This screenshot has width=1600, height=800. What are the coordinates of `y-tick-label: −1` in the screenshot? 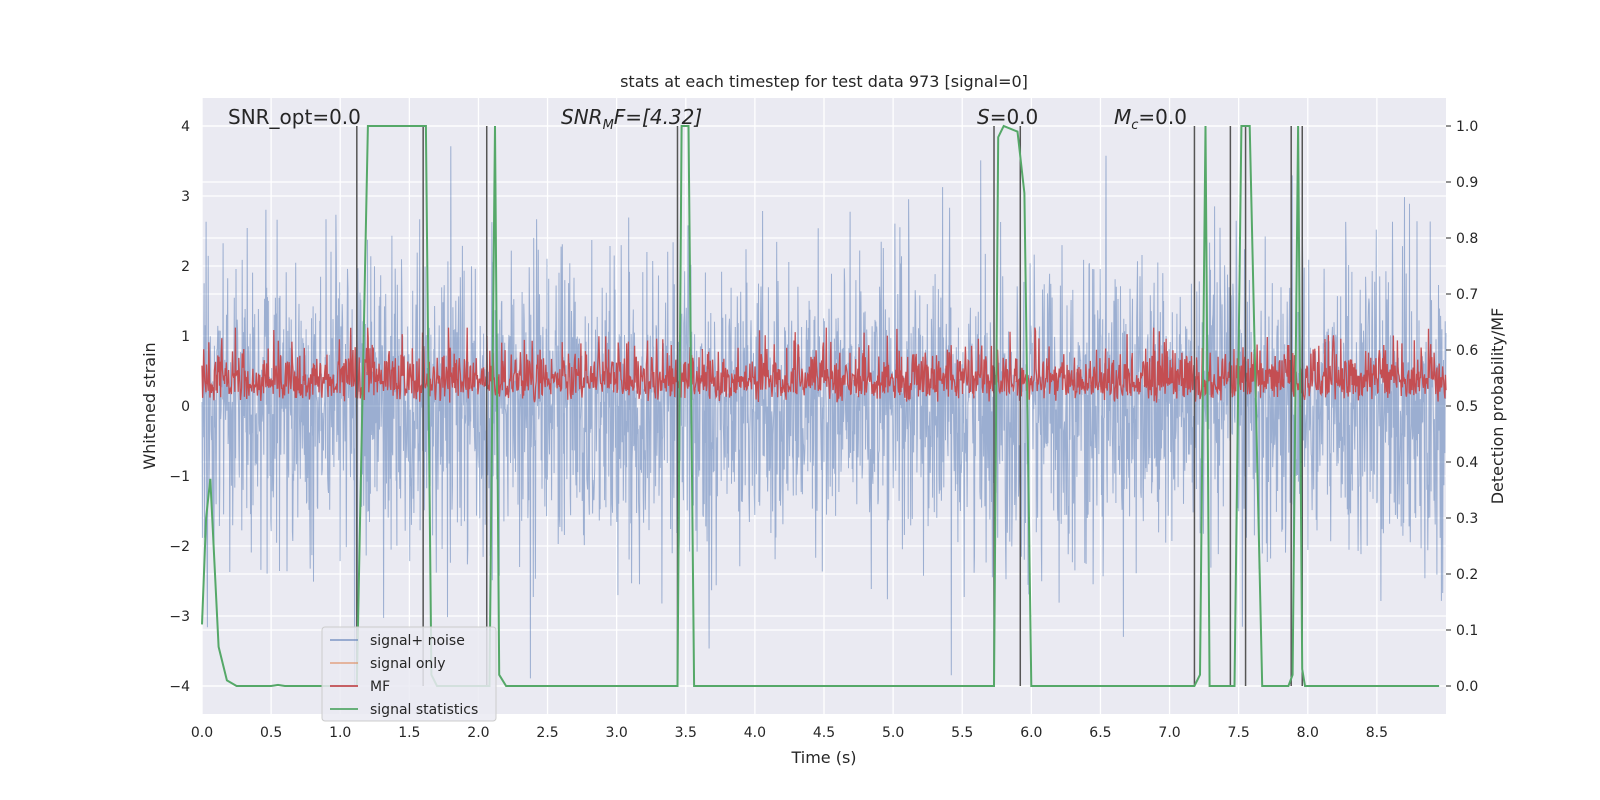 It's located at (179, 477).